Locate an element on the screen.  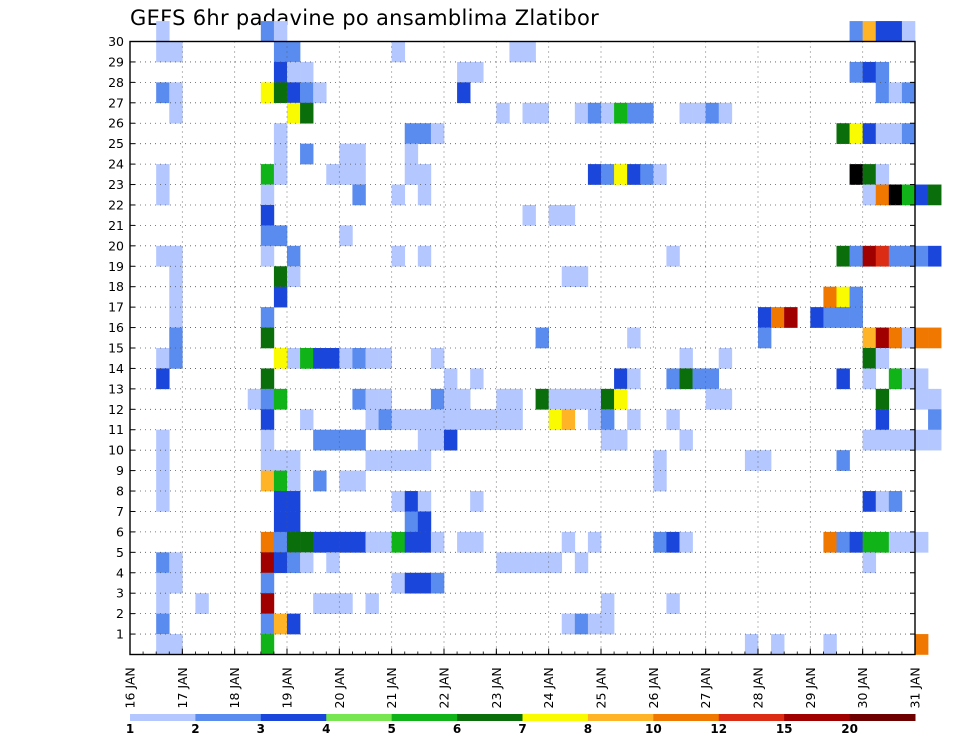
y-tick-label: 18 is located at coordinates (116, 286).